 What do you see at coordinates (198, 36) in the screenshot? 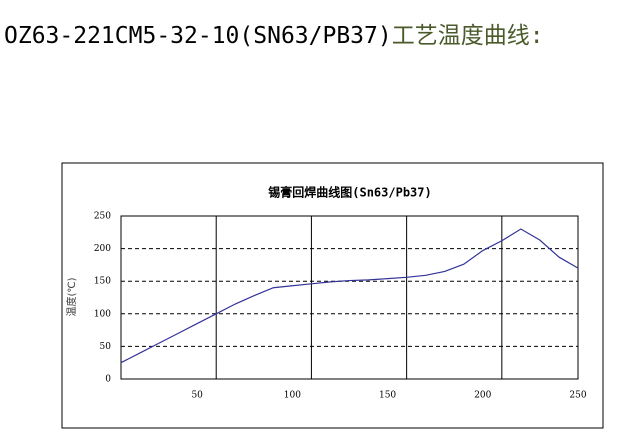
I see `heading-code: OZ63-221CM5-32-10(SN63/PB37)` at bounding box center [198, 36].